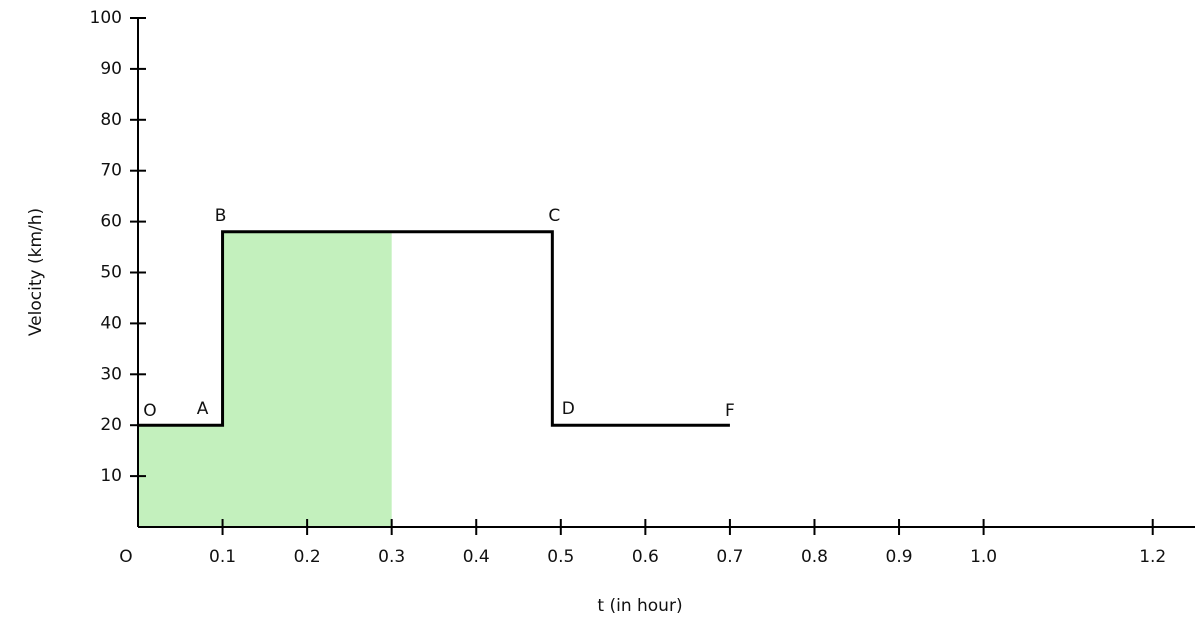  I want to click on y-tick-label: 30, so click(111, 374).